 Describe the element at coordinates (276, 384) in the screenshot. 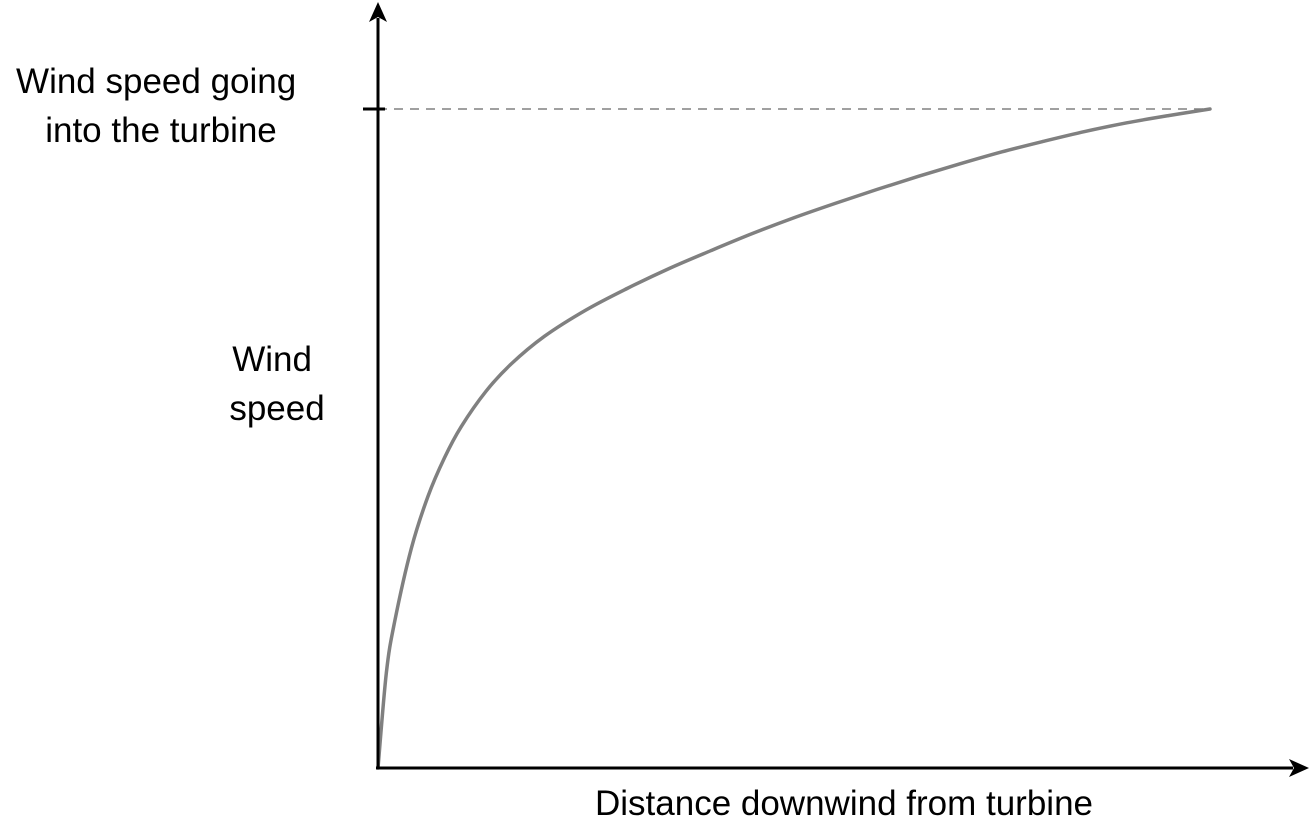

I see `y-axis-label: Wind speed` at that location.